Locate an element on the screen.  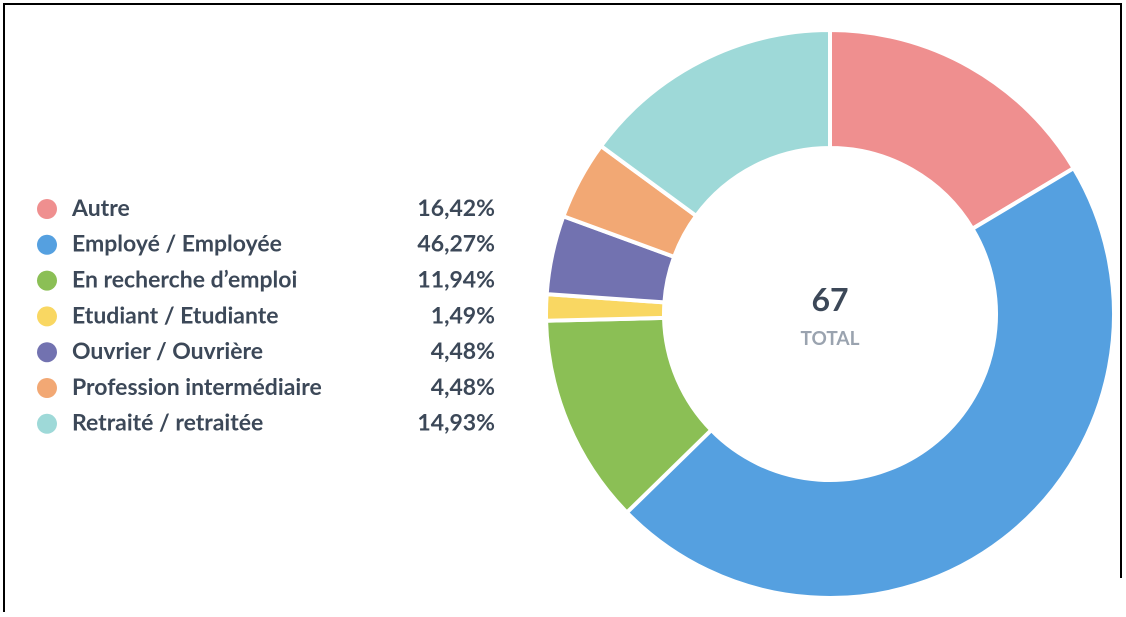
center-value: 67 is located at coordinates (829, 298).